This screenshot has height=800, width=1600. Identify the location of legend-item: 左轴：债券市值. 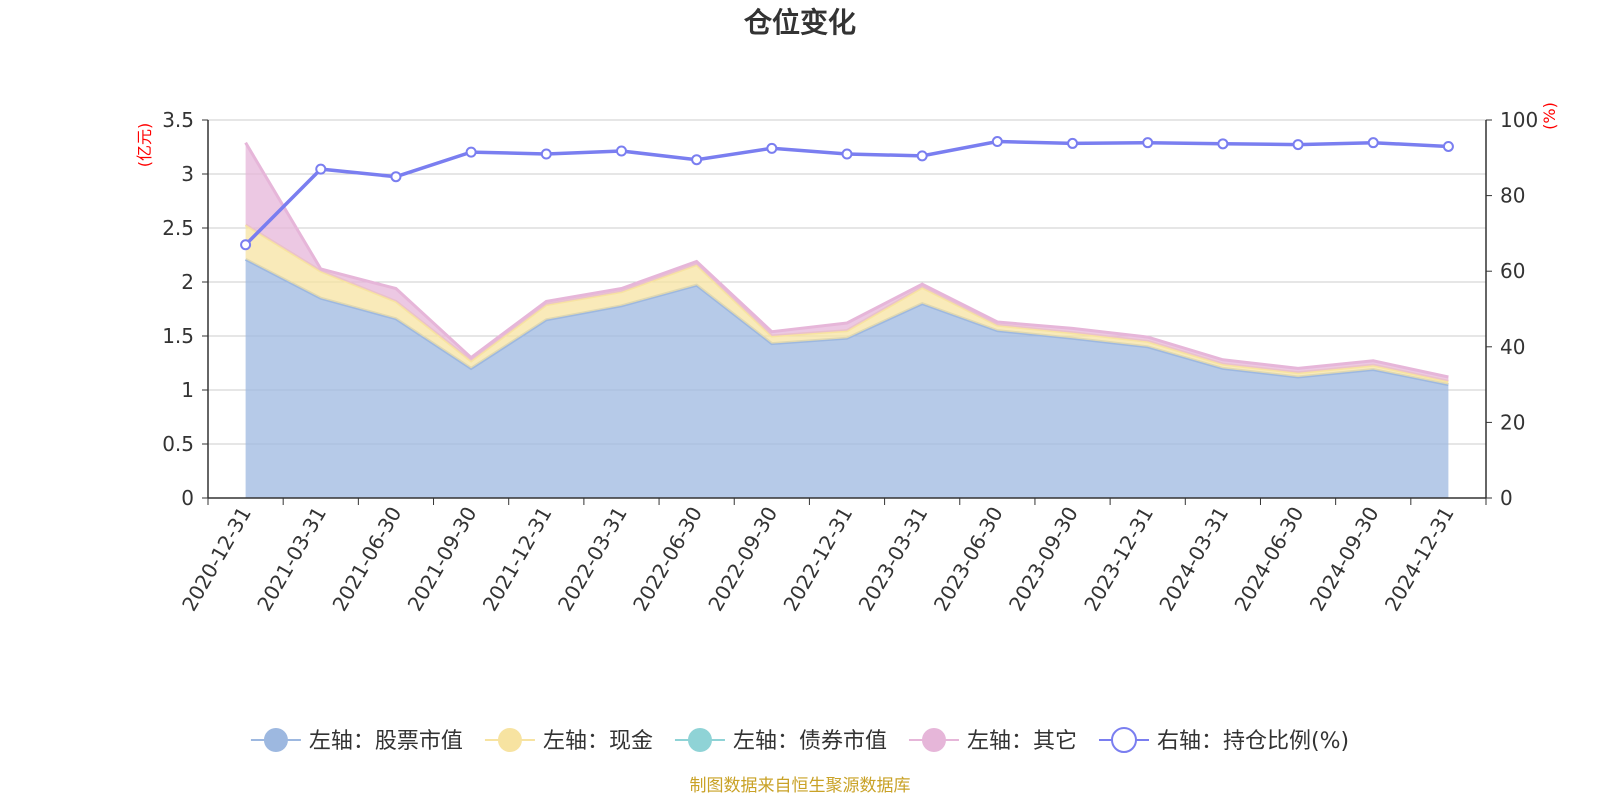
(780, 741).